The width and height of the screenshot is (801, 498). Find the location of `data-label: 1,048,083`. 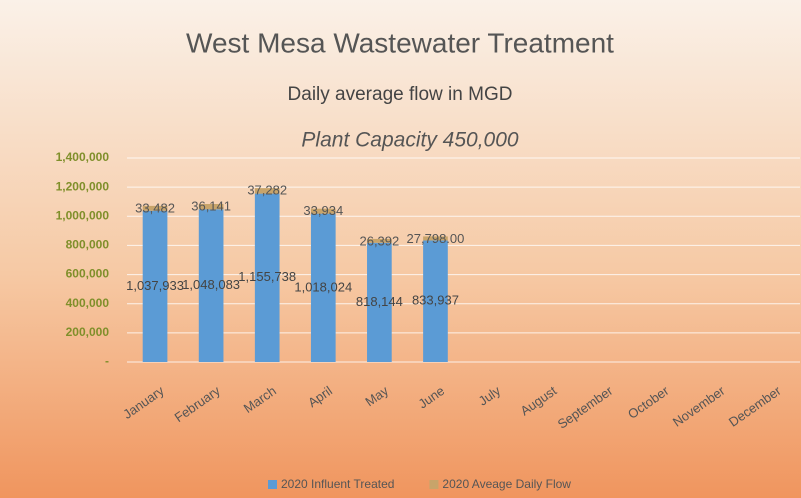

data-label: 1,048,083 is located at coordinates (211, 284).